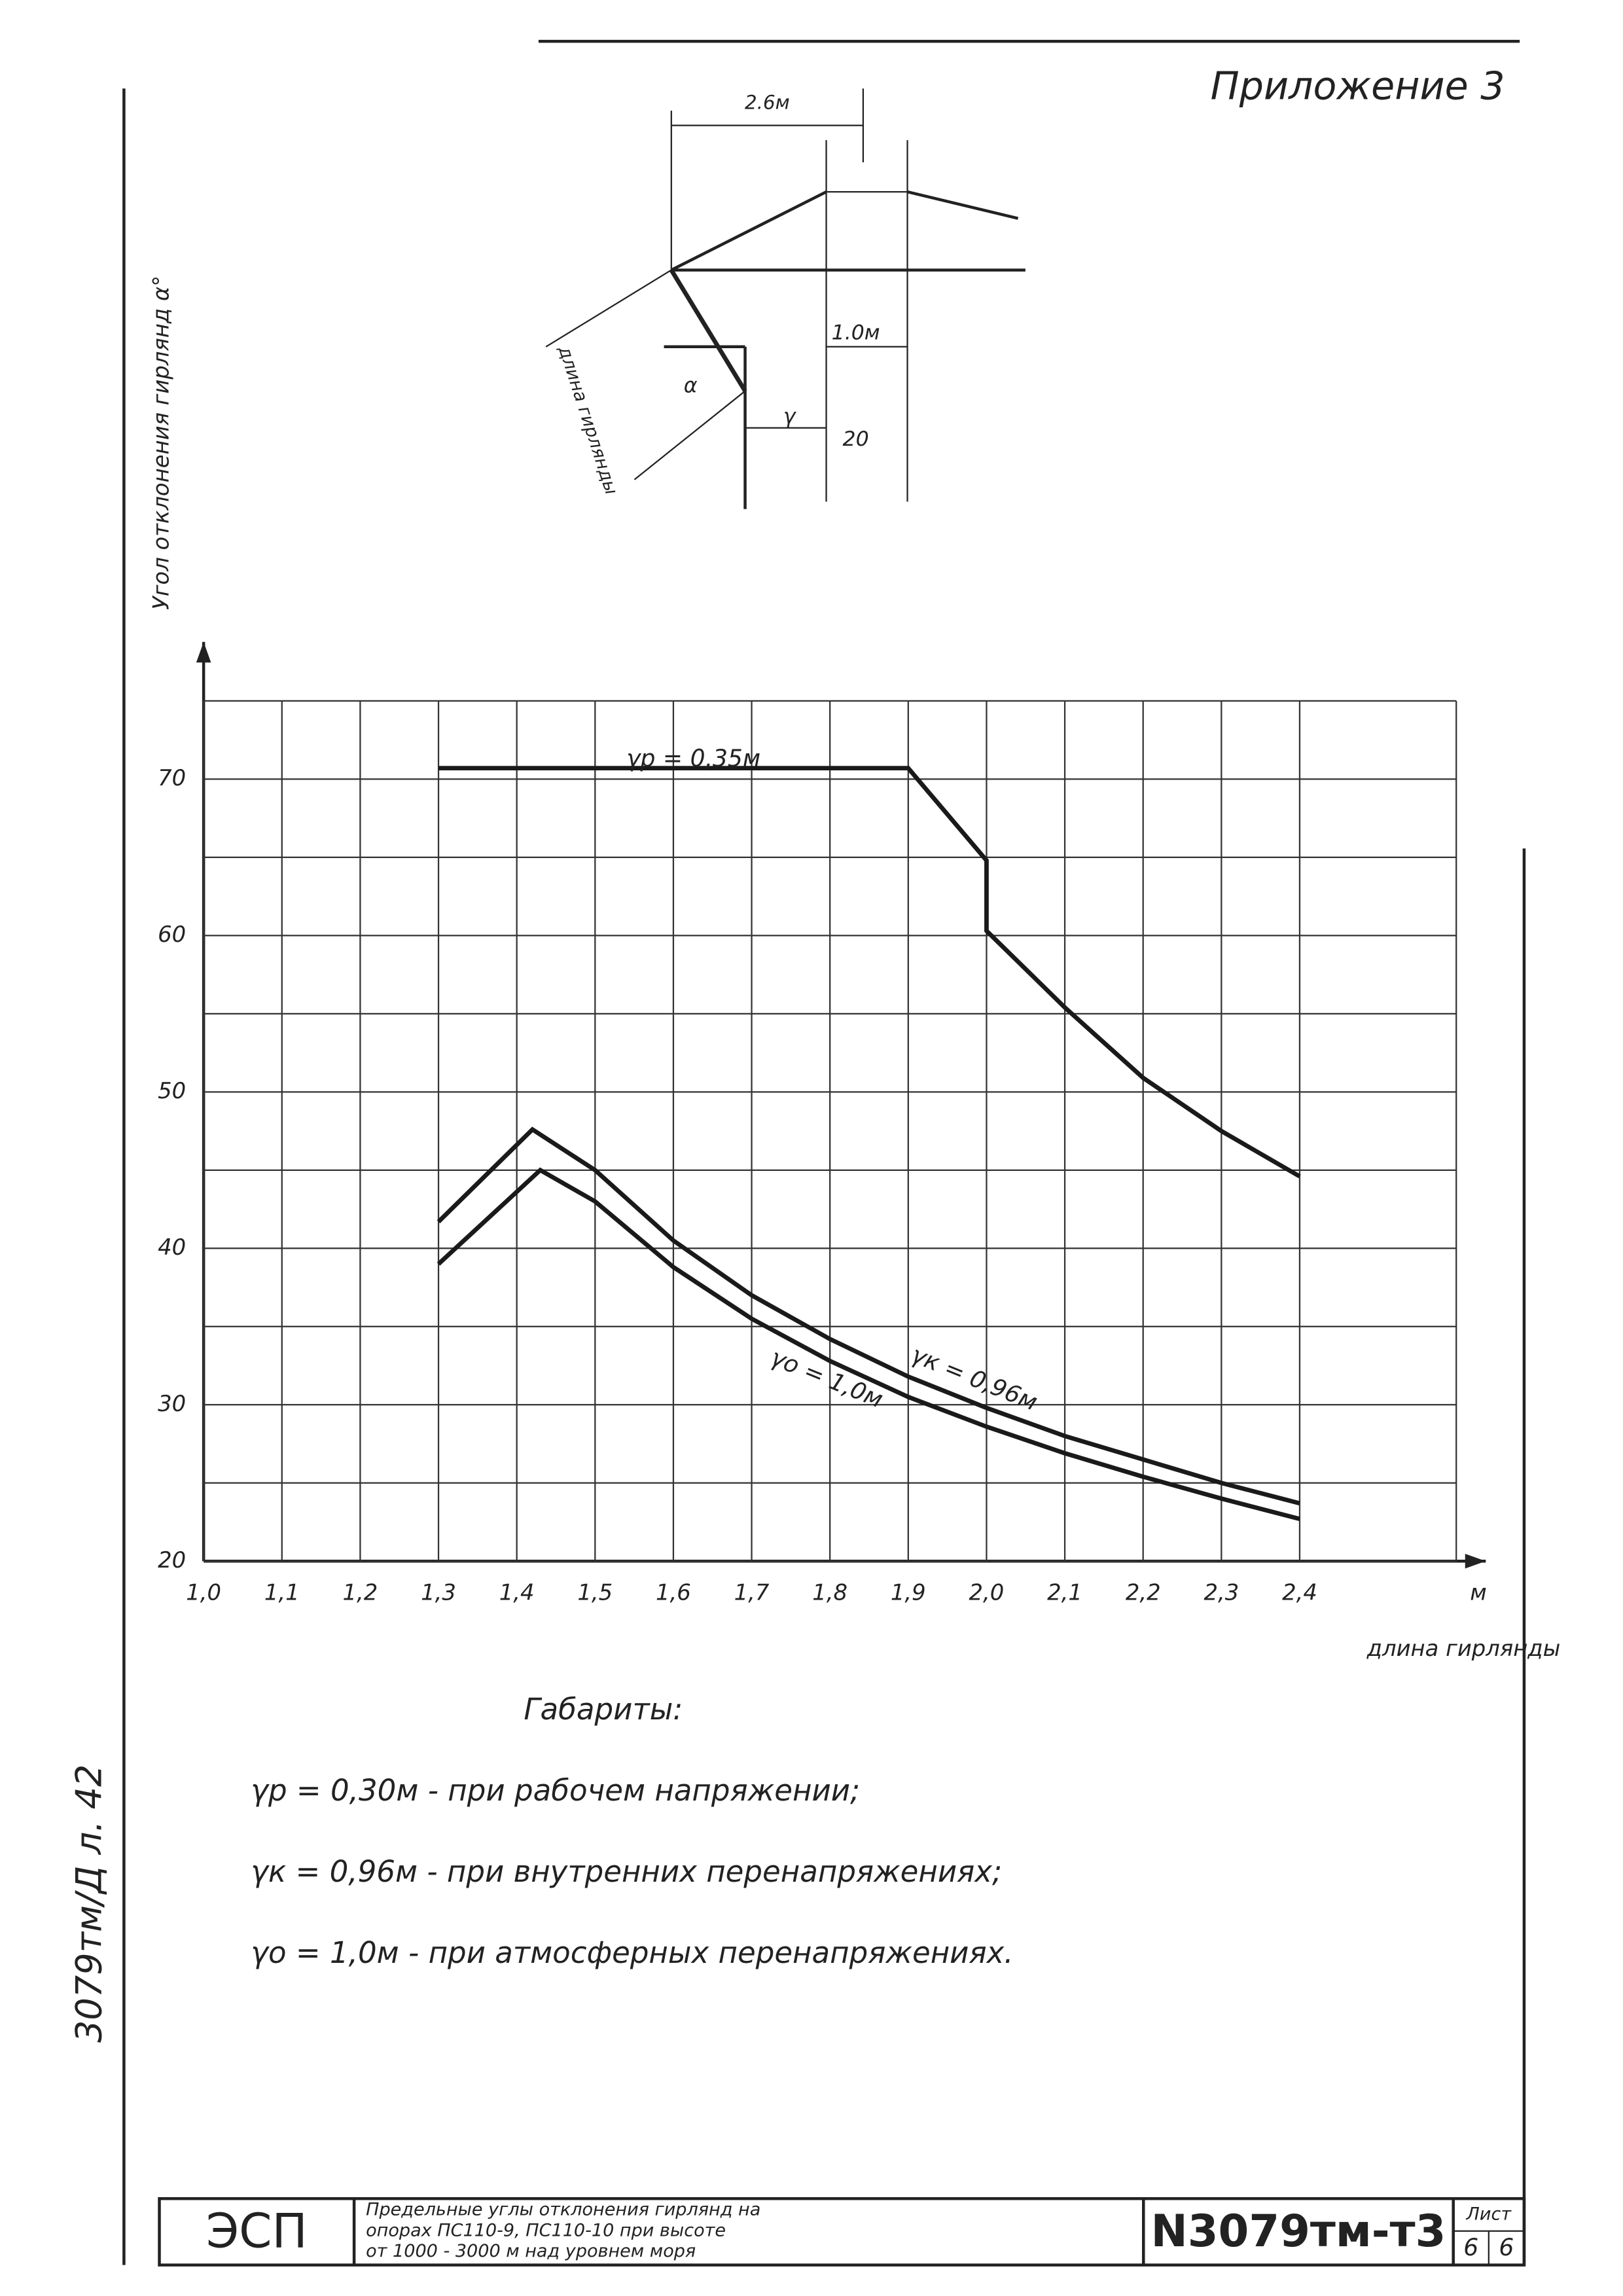 This screenshot has height=2296, width=1623. I want to click on series-label: γр = 0,35м, so click(693, 758).